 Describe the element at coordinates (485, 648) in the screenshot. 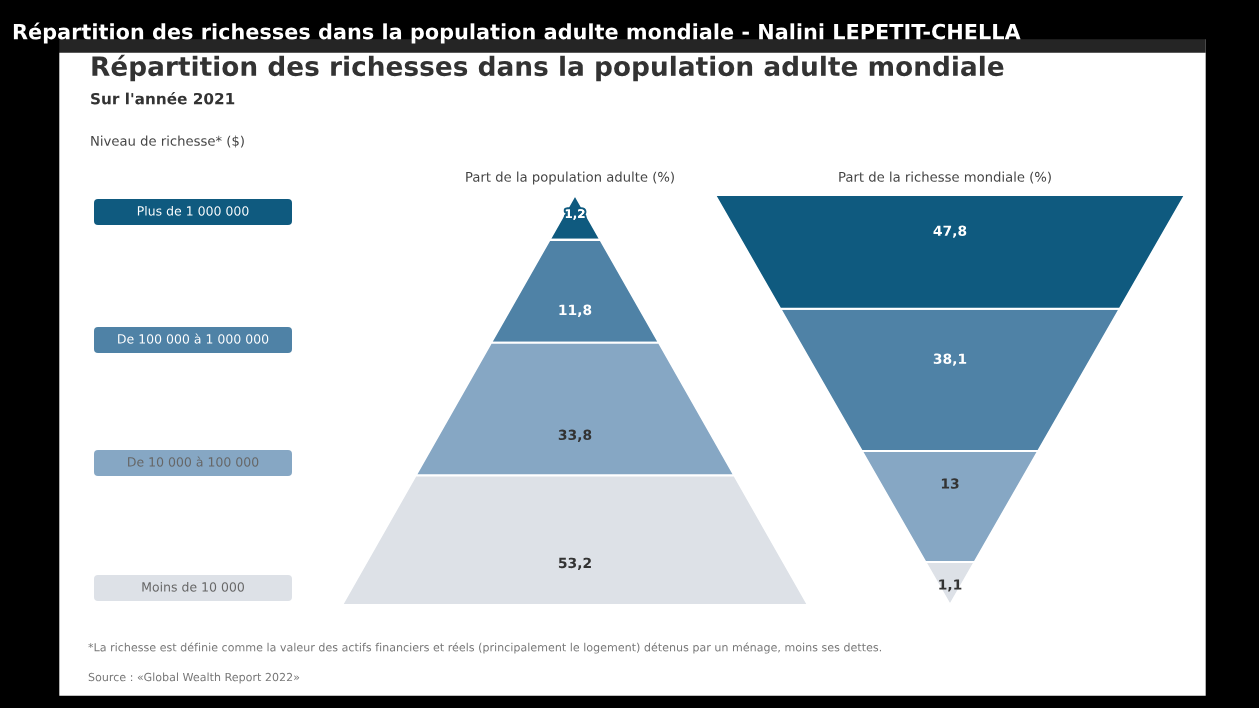

I see `text: *La richesse est définie comme la valeur des actifs financiers et réels (principalement le logement) détenus par un ménage, moins ses dettes.` at that location.